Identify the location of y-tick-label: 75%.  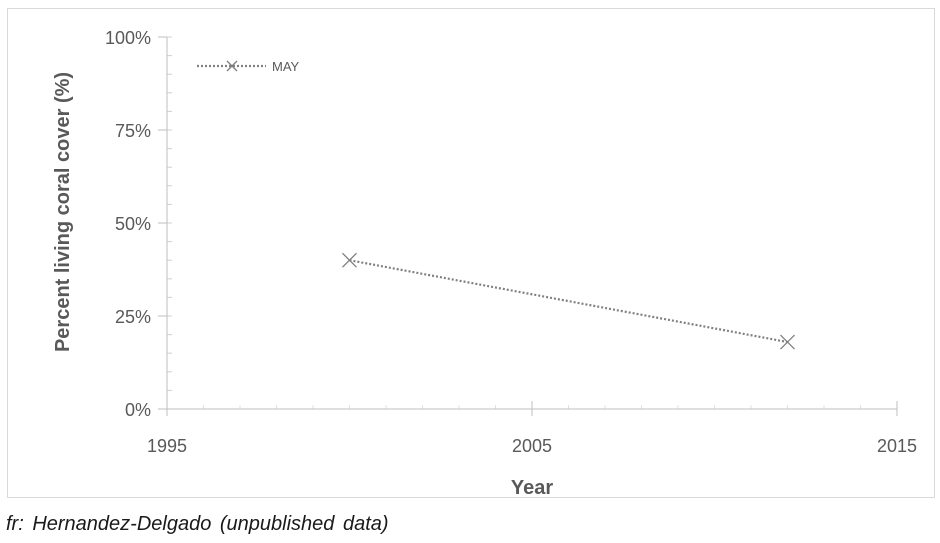
(133, 131).